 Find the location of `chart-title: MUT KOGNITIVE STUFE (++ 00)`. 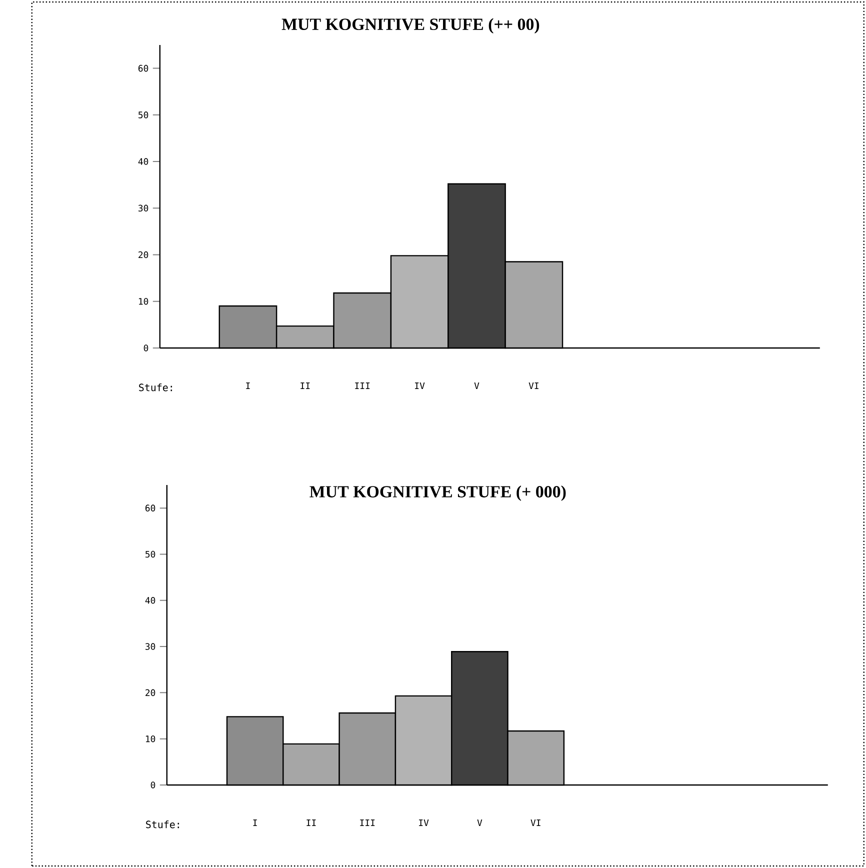

chart-title: MUT KOGNITIVE STUFE (++ 00) is located at coordinates (411, 26).